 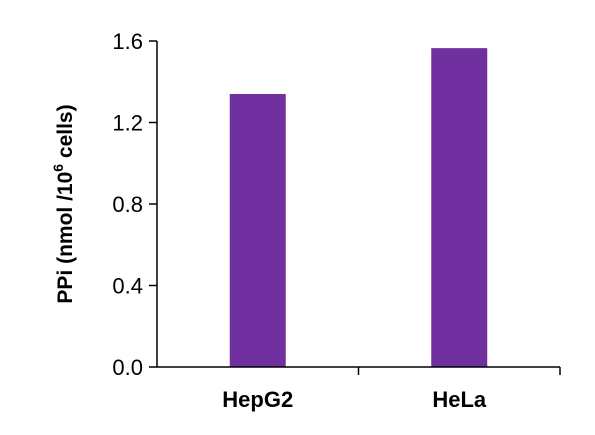 I want to click on y-tick-label: 1.2, so click(x=127, y=123).